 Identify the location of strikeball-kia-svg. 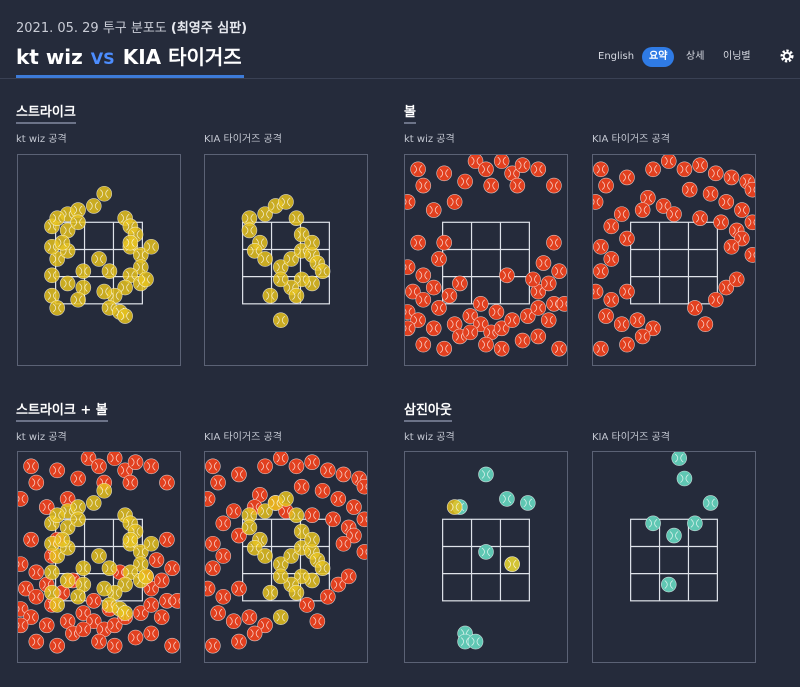
(286, 553).